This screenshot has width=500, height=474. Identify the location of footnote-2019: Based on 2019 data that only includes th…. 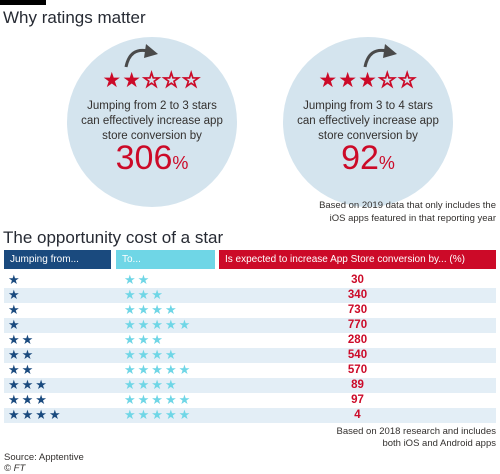
(407, 212).